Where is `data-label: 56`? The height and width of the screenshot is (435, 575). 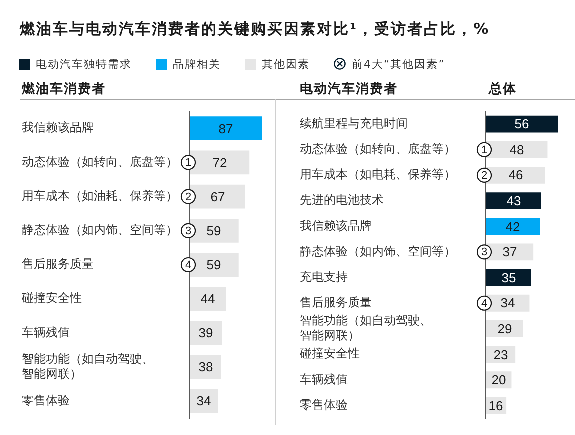 data-label: 56 is located at coordinates (522, 124).